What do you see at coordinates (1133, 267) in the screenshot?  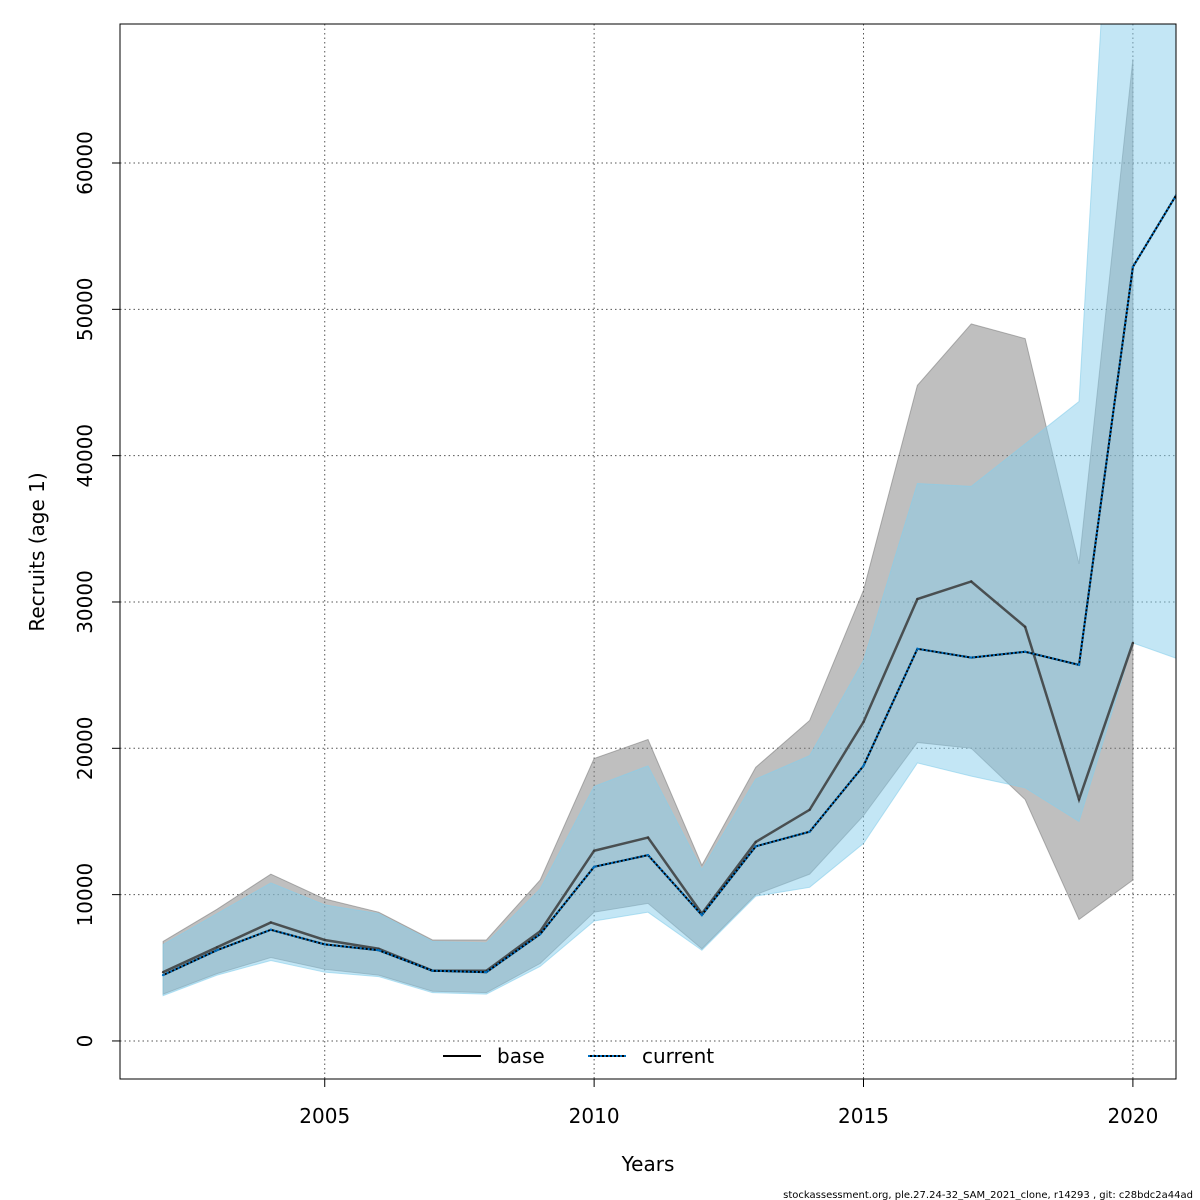 I see `point-current-2020` at bounding box center [1133, 267].